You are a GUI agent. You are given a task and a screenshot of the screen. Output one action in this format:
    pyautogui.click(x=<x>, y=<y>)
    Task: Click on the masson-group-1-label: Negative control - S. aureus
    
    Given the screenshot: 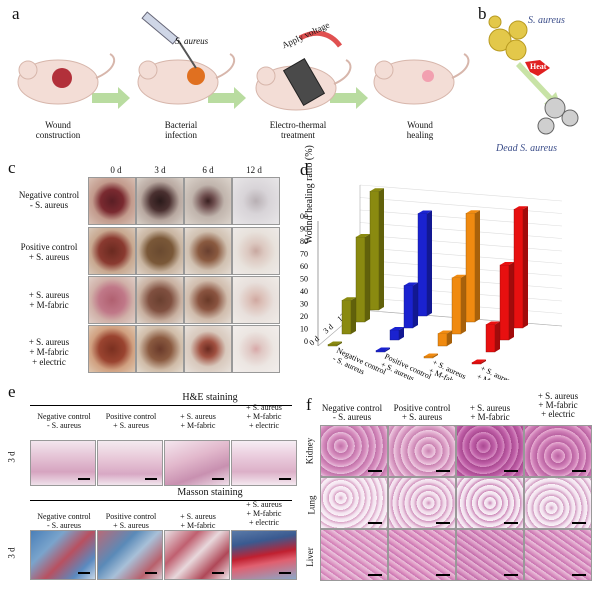 What is the action you would take?
    pyautogui.click(x=64, y=521)
    